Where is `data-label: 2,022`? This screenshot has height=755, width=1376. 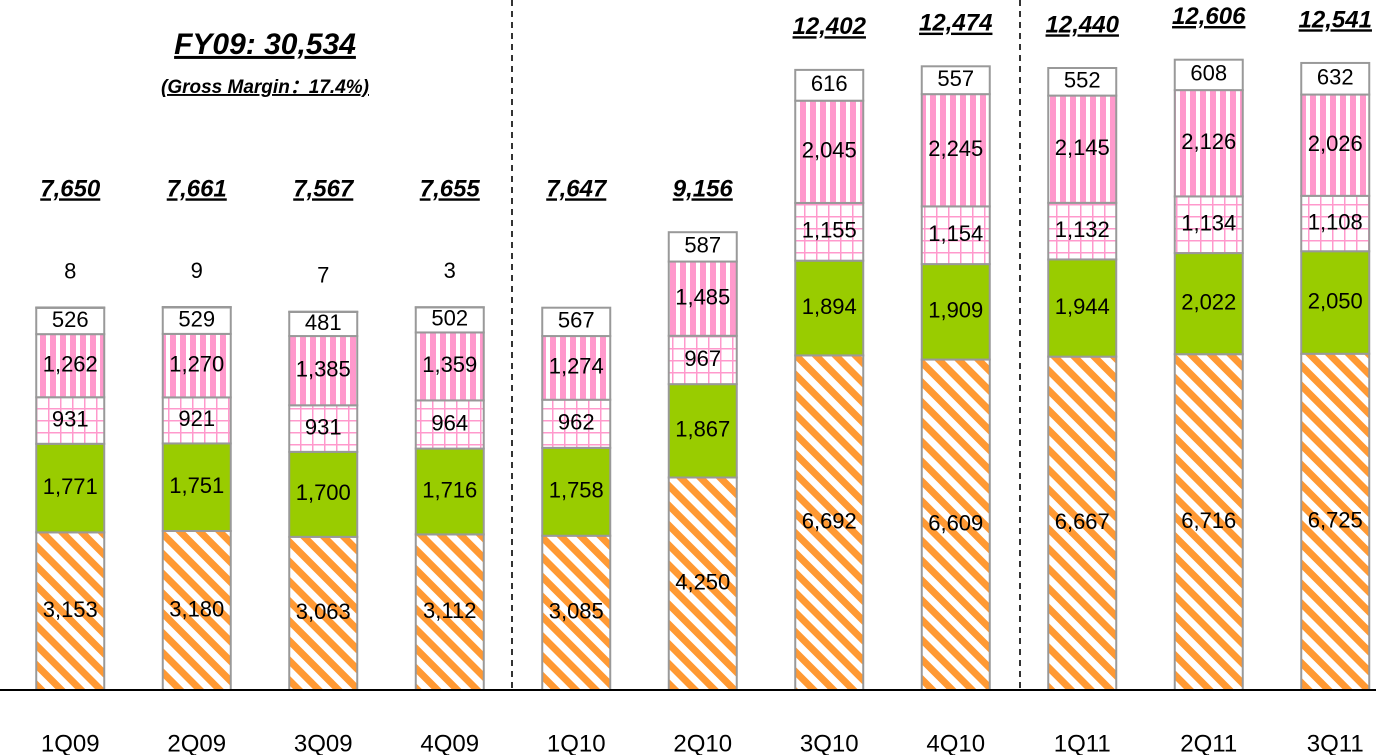 data-label: 2,022 is located at coordinates (1208, 301).